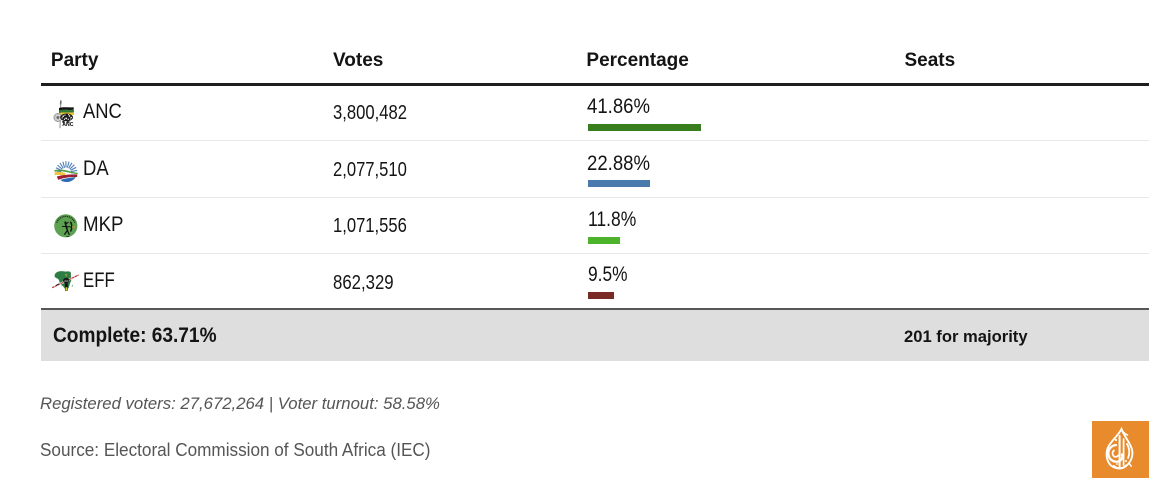 This screenshot has height=491, width=1170. I want to click on svg-text: ANC, so click(67, 125).